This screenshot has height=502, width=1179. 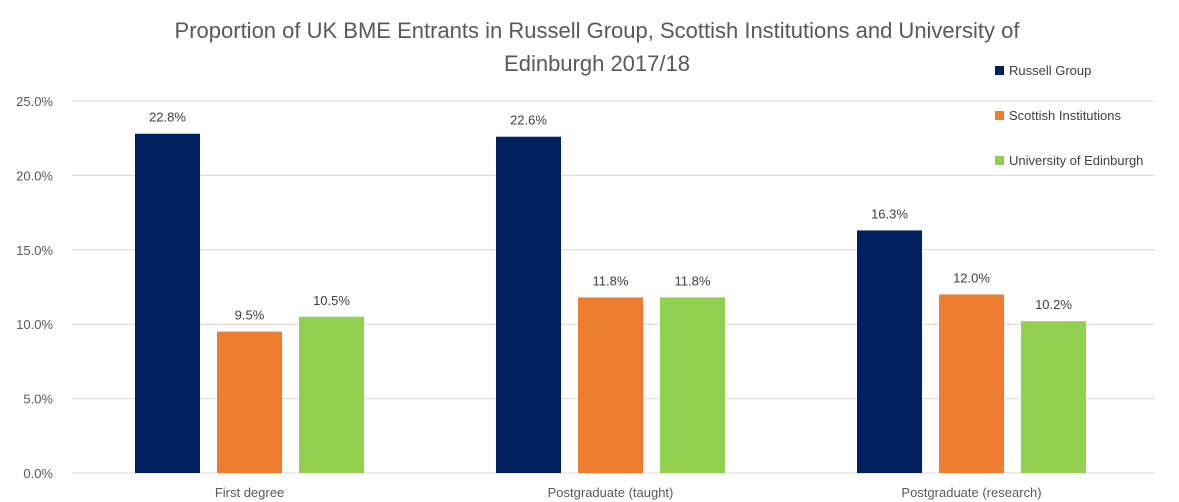 What do you see at coordinates (331, 300) in the screenshot?
I see `data-label: 10.5%` at bounding box center [331, 300].